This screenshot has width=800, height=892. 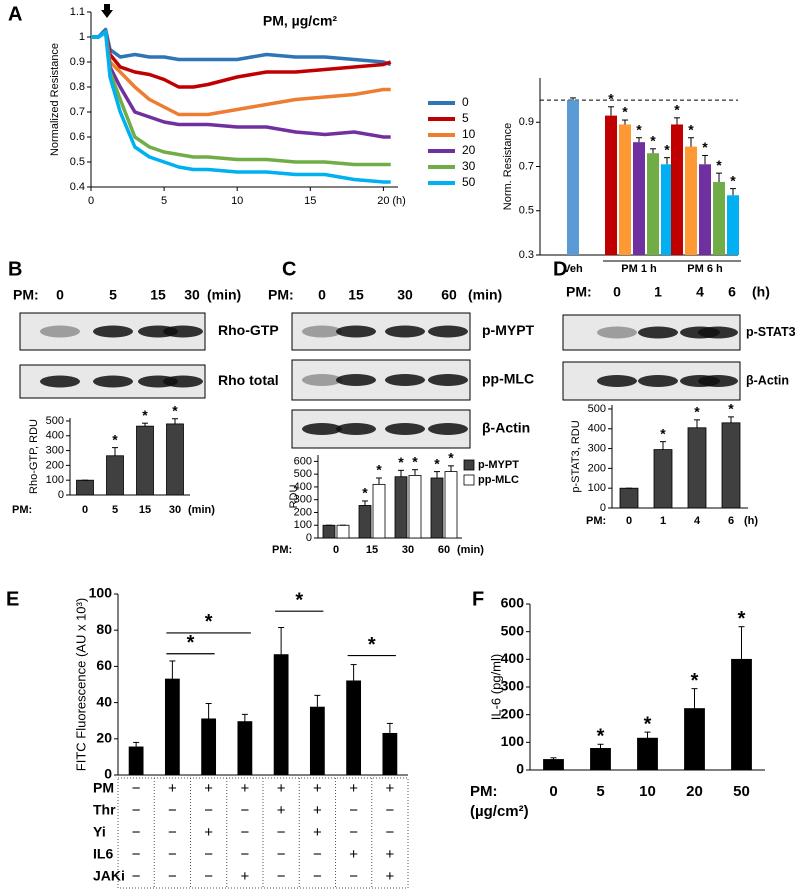 What do you see at coordinates (303, 461) in the screenshot?
I see `y-tick-label: 600` at bounding box center [303, 461].